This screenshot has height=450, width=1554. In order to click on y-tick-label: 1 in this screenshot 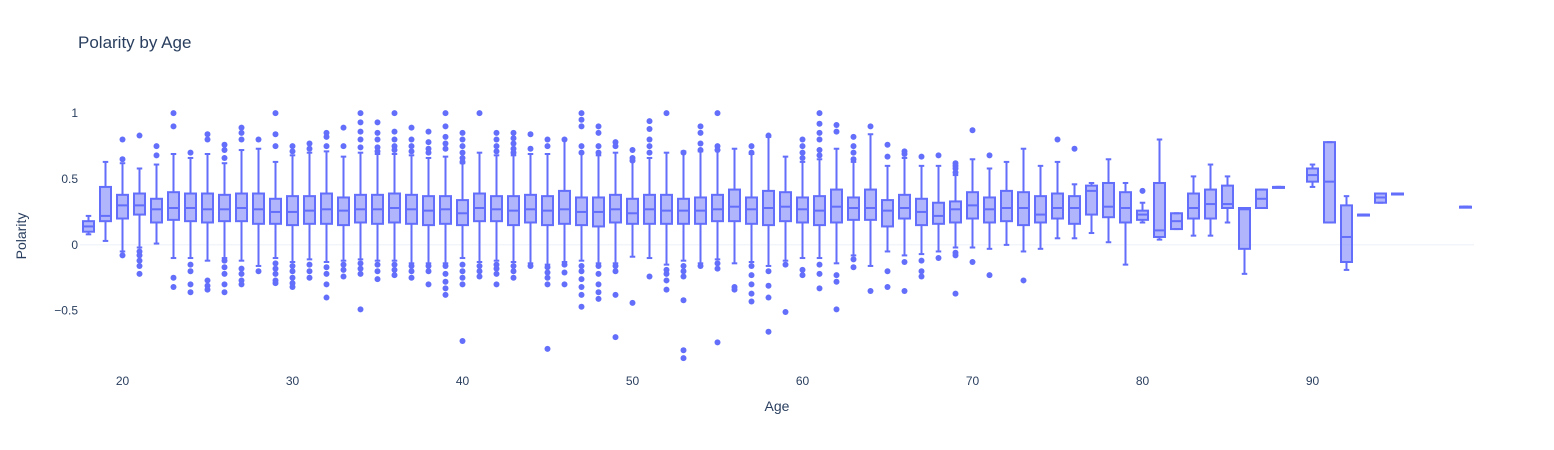, I will do `click(74, 113)`.